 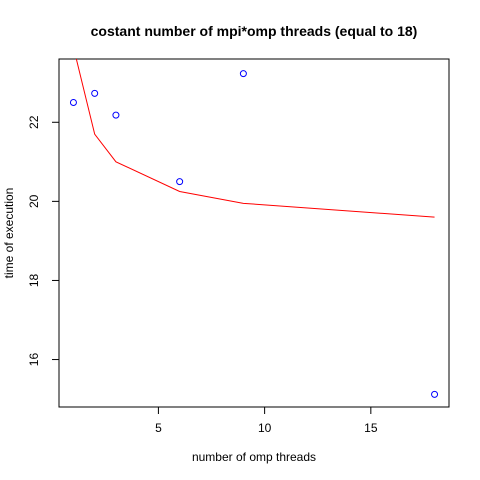 I want to click on x-tick-label: 10, so click(x=265, y=428).